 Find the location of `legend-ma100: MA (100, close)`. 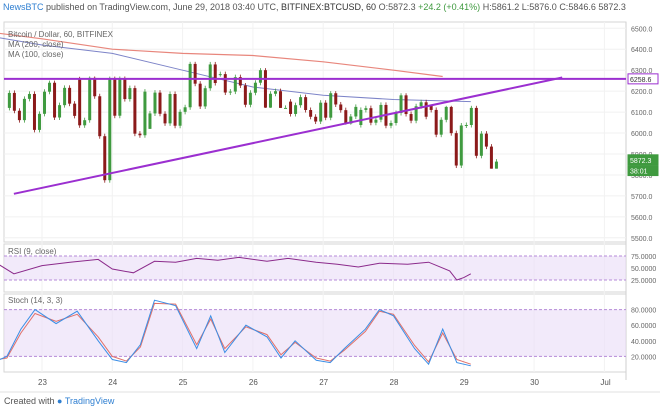

legend-ma100: MA (100, close) is located at coordinates (36, 54).